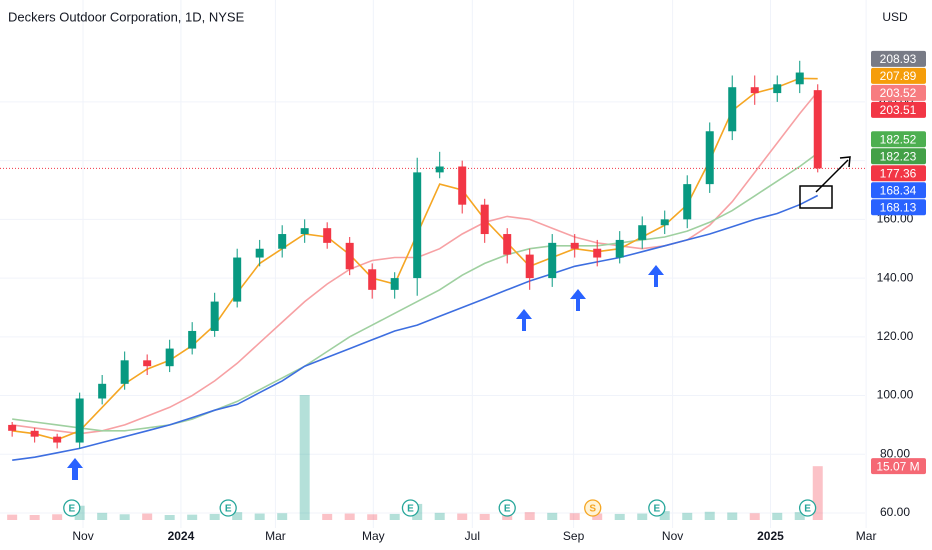 The width and height of the screenshot is (932, 550). Describe the element at coordinates (895, 277) in the screenshot. I see `y-tick-label: 140.00` at that location.